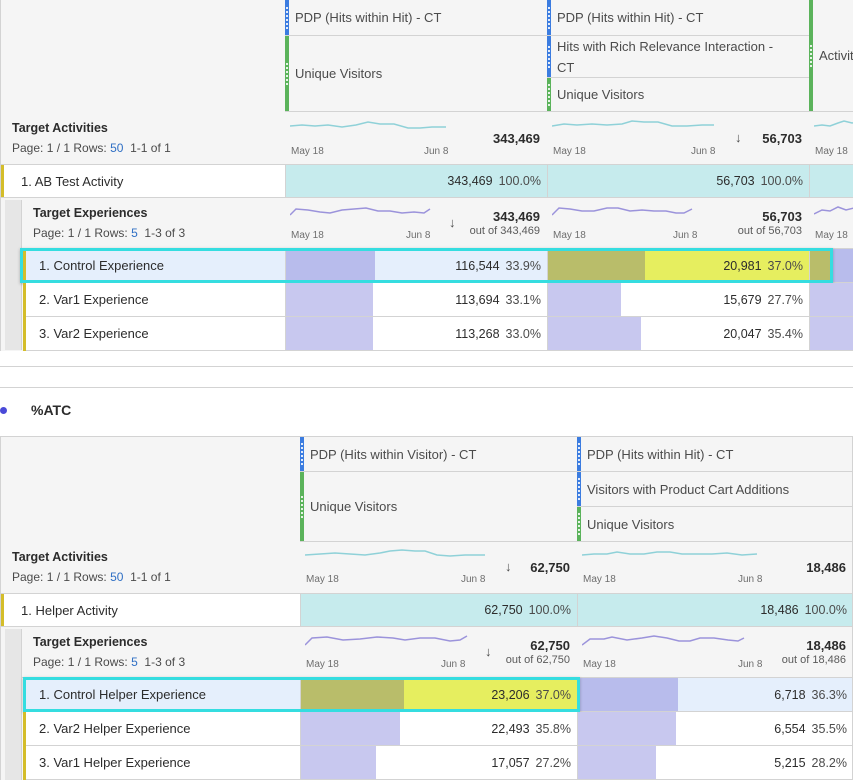  What do you see at coordinates (678, 334) in the screenshot?
I see `table-cell: 20,047 35.4%` at bounding box center [678, 334].